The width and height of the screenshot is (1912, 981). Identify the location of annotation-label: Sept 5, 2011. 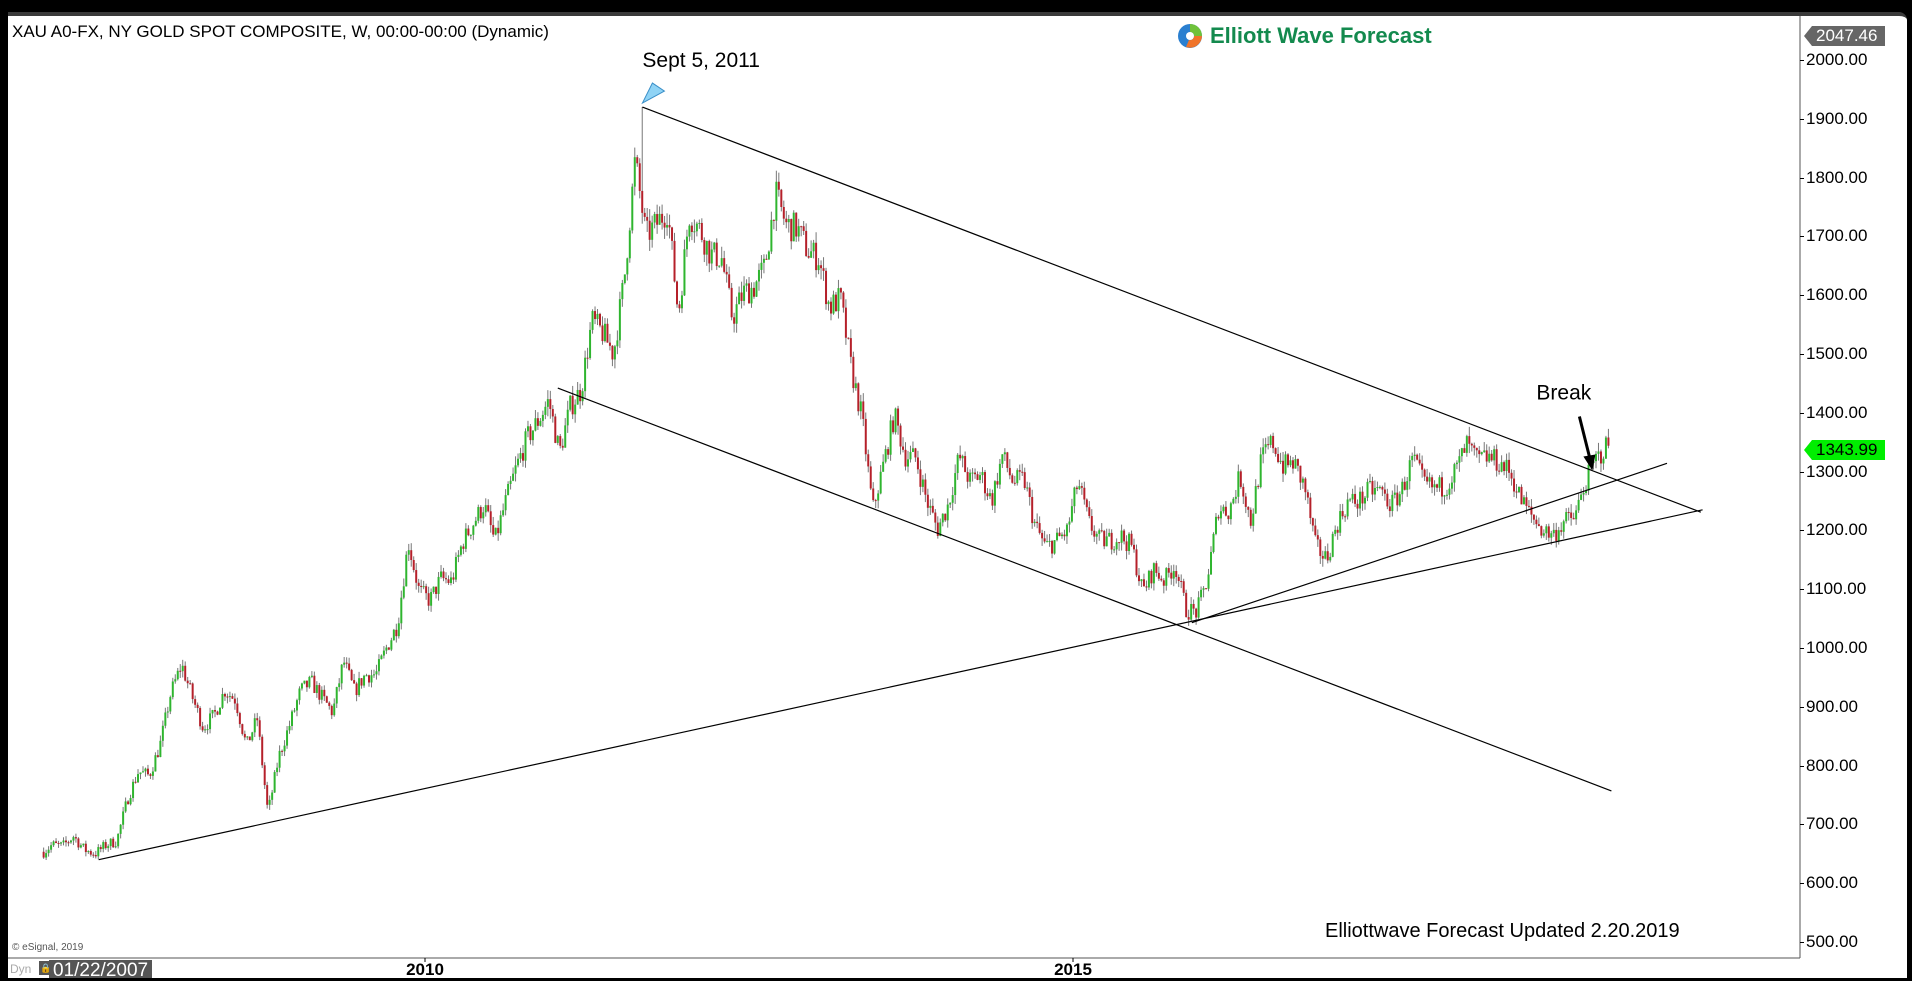
(701, 60).